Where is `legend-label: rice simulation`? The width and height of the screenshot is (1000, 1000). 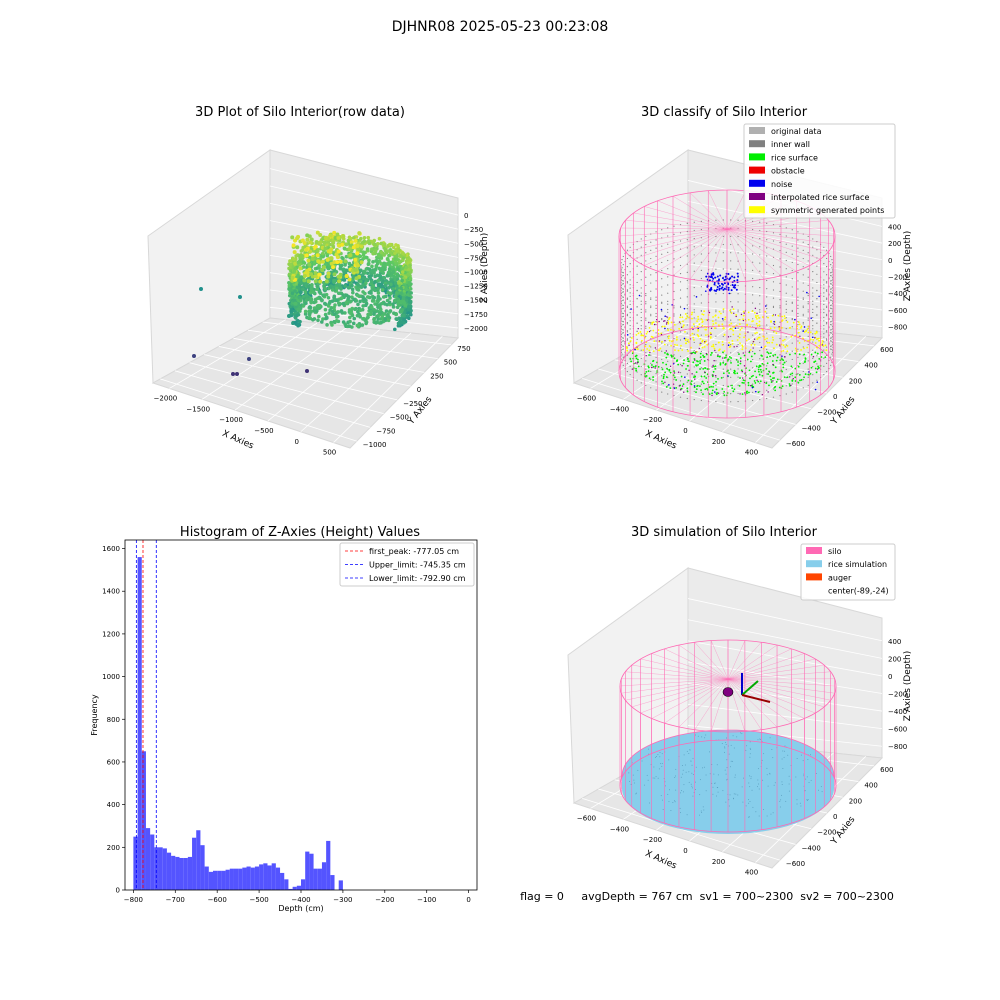 legend-label: rice simulation is located at coordinates (857, 564).